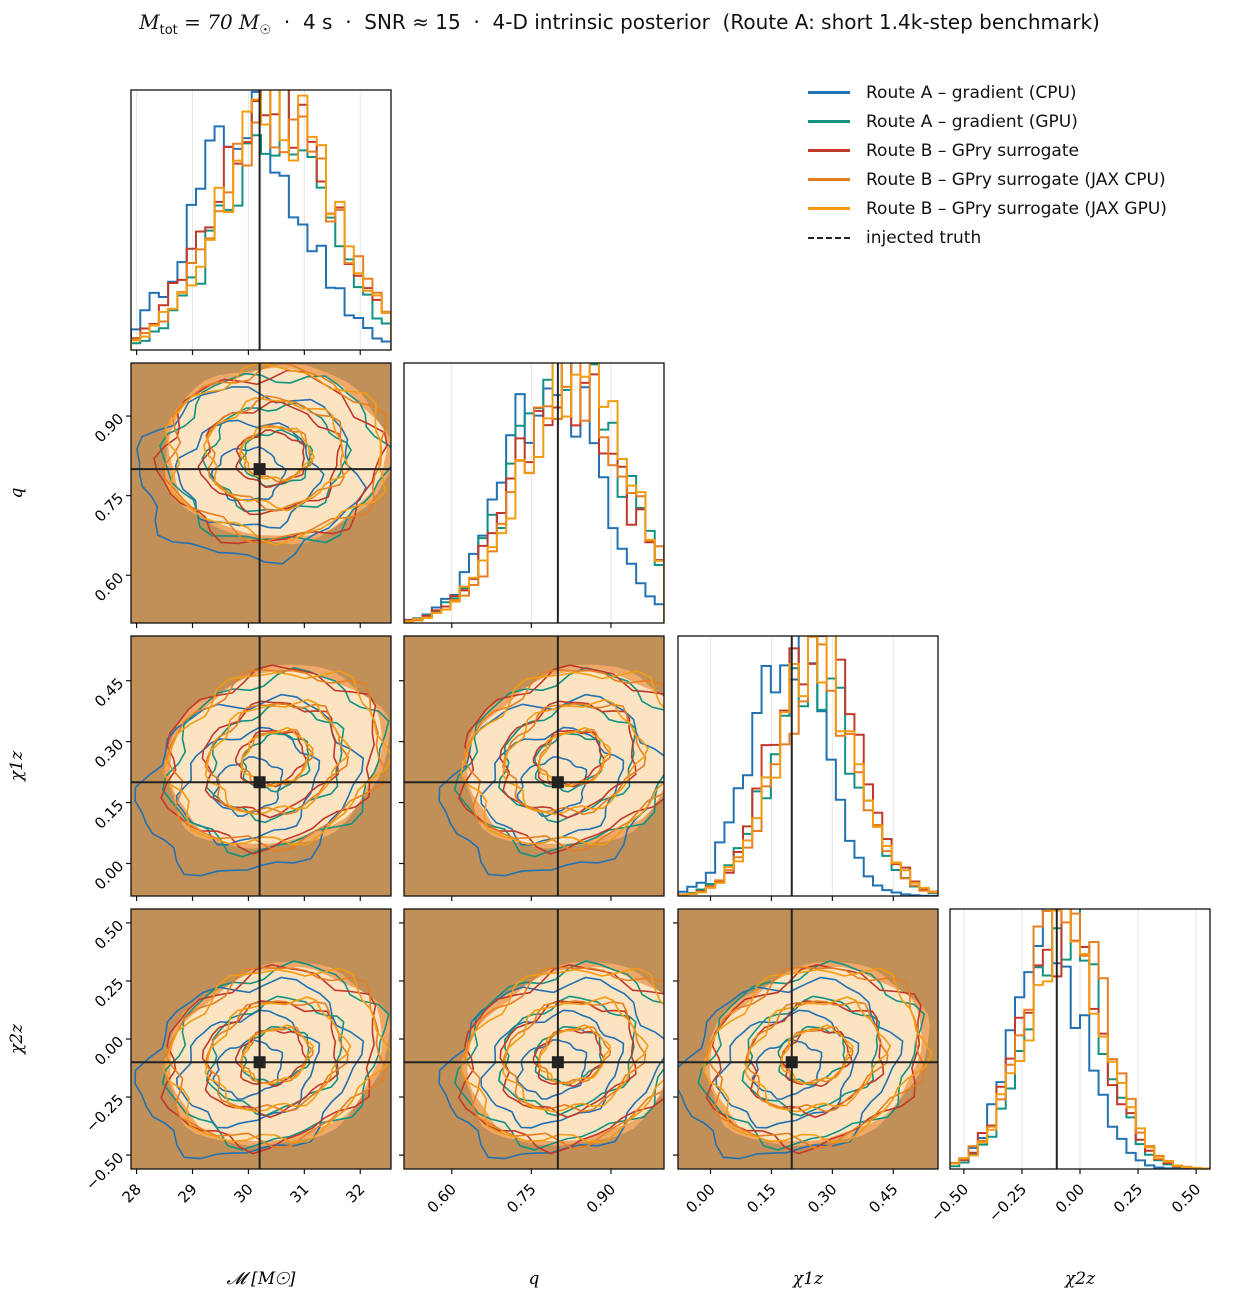 The width and height of the screenshot is (1239, 1302). What do you see at coordinates (355, 1193) in the screenshot?
I see `x-tick-label: 32` at bounding box center [355, 1193].